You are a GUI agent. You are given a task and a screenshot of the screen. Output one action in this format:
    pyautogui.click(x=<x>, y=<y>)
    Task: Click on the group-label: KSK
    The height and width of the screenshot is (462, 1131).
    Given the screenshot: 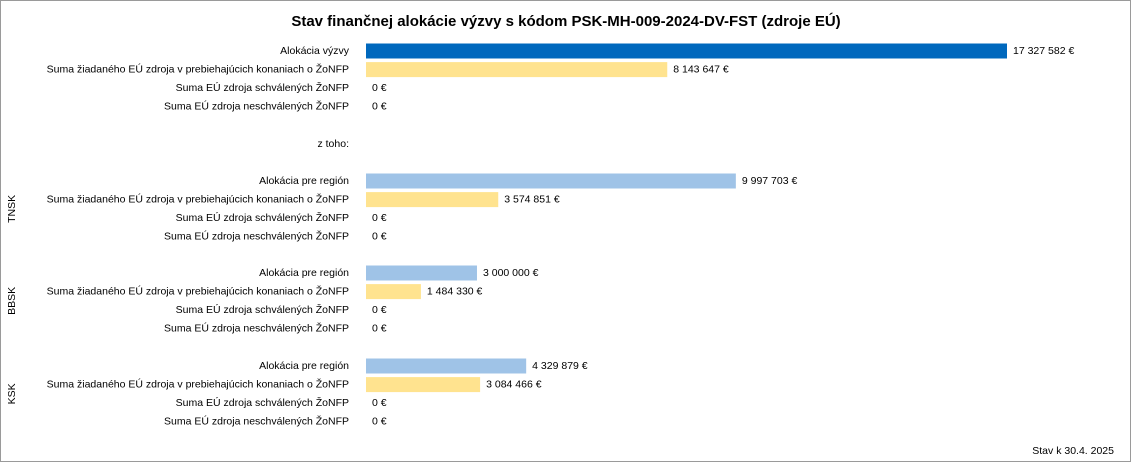 What is the action you would take?
    pyautogui.click(x=12, y=393)
    